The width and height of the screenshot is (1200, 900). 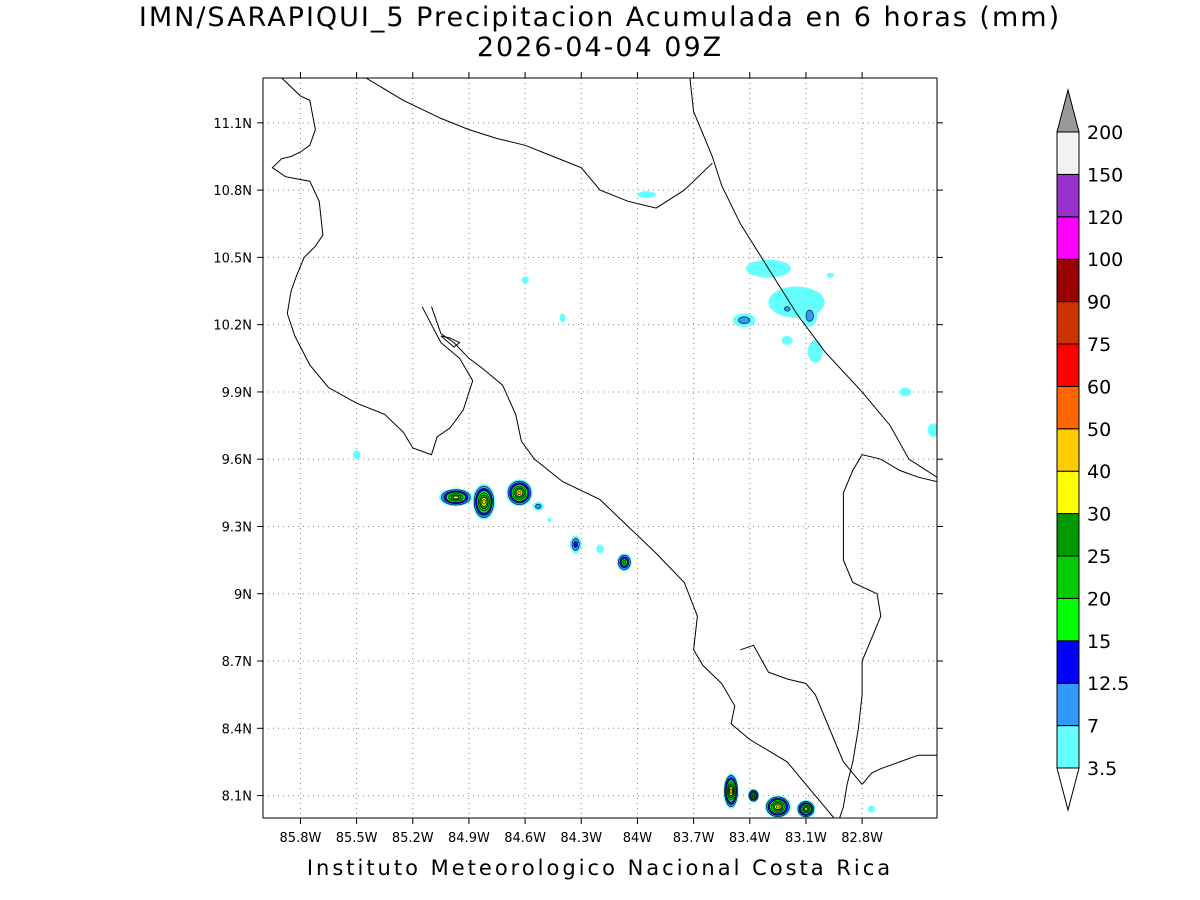 What do you see at coordinates (237, 527) in the screenshot?
I see `y-tick-label: 9.3N` at bounding box center [237, 527].